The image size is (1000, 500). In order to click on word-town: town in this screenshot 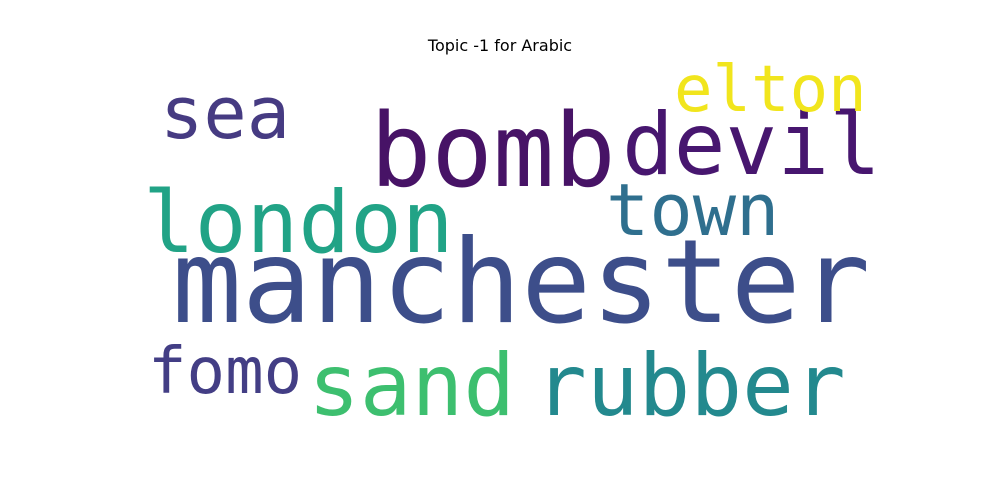, I will do `click(692, 210)`.